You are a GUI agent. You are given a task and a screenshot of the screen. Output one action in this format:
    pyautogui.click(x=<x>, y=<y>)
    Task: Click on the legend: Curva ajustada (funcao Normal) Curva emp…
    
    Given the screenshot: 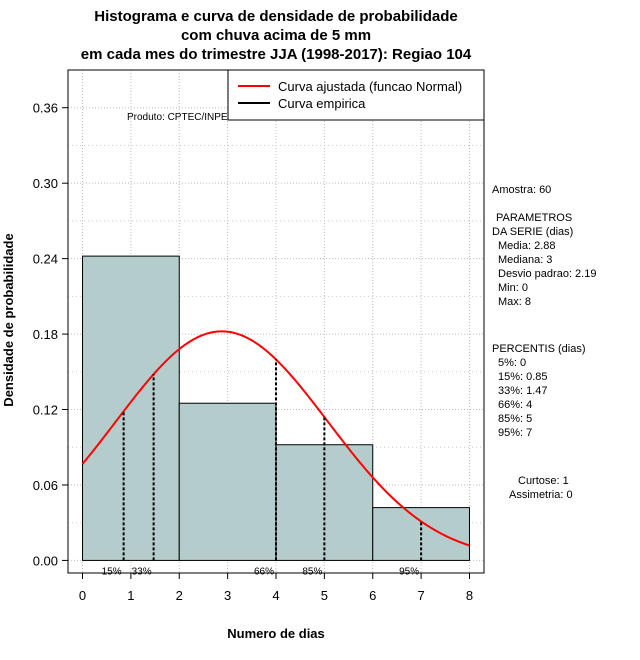 What is the action you would take?
    pyautogui.click(x=356, y=95)
    